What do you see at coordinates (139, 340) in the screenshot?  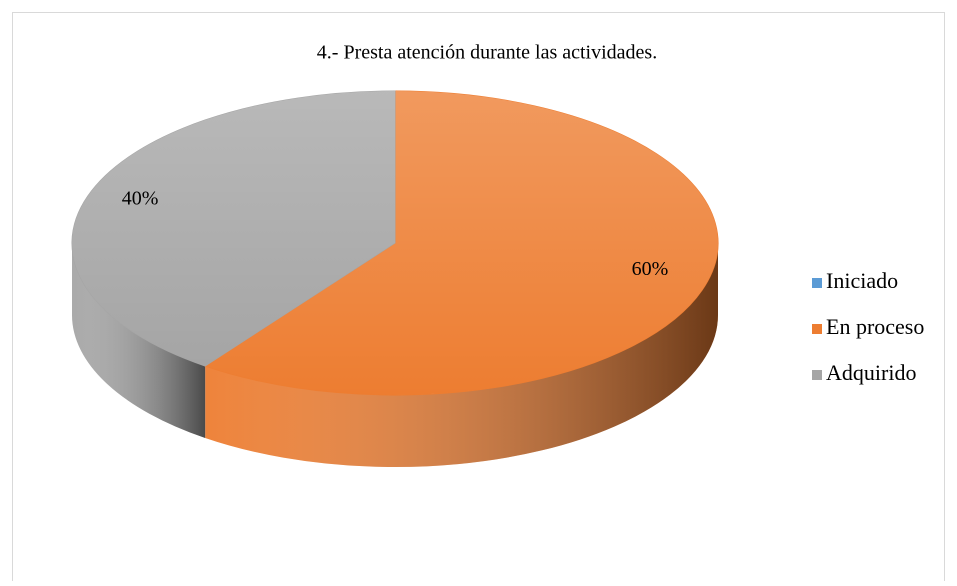 I see `pie-side-shade` at bounding box center [139, 340].